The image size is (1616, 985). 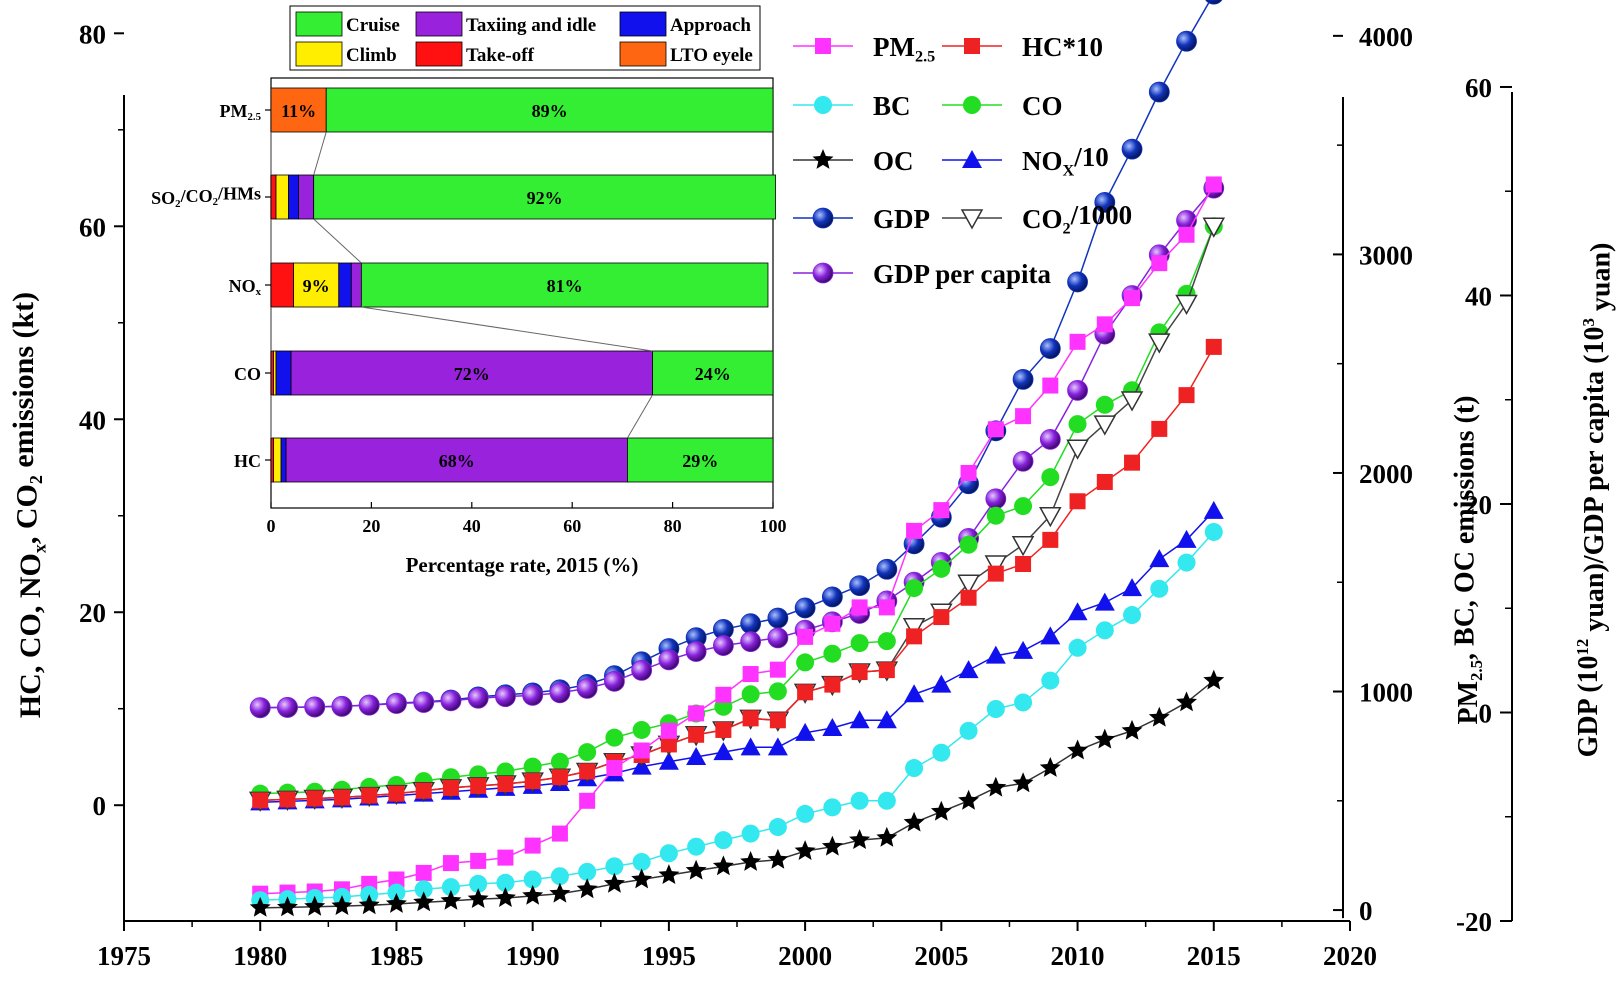 What do you see at coordinates (686, 54) in the screenshot?
I see `inset-legend-item: LTO eyele` at bounding box center [686, 54].